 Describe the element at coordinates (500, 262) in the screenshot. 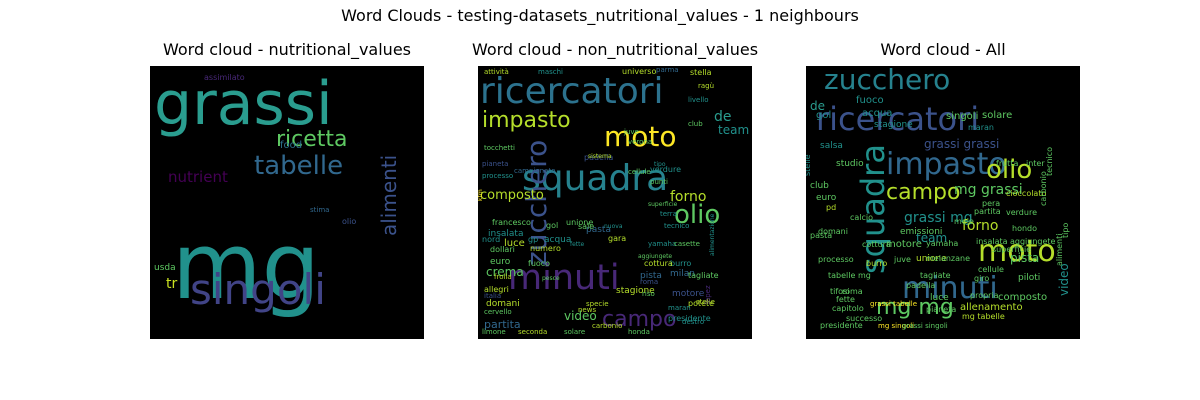

I see `cloud-word: euro` at that location.